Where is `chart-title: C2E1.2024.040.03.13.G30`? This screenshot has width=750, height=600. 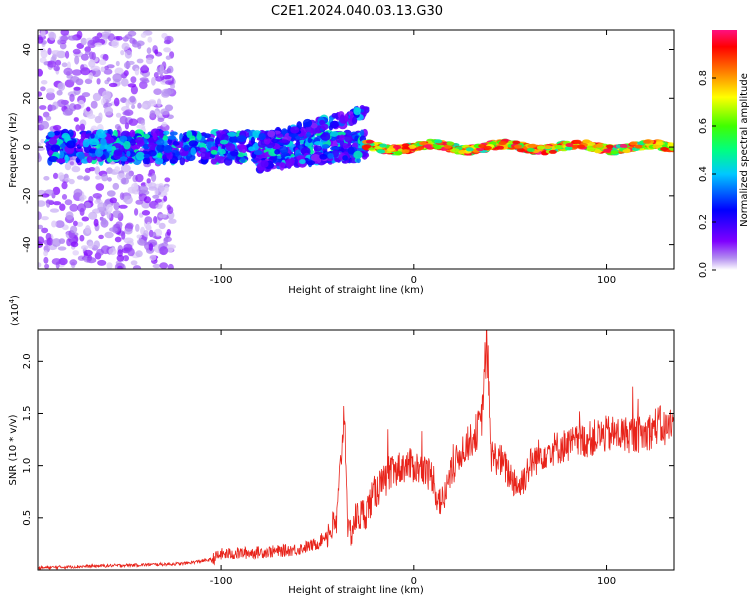
chart-title: C2E1.2024.040.03.13.G30 is located at coordinates (357, 11).